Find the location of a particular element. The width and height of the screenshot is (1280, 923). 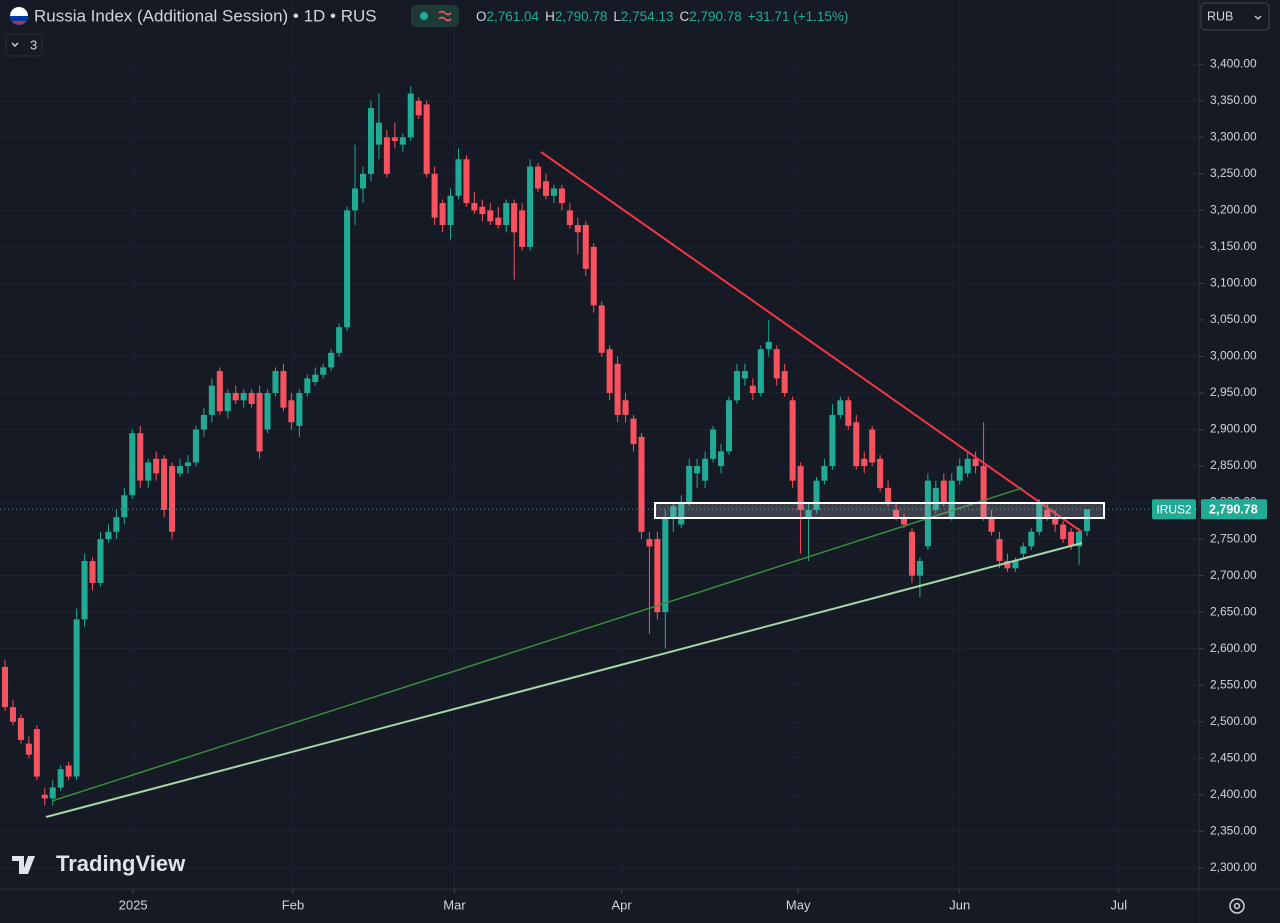

x-tick-label: Jun is located at coordinates (959, 904).